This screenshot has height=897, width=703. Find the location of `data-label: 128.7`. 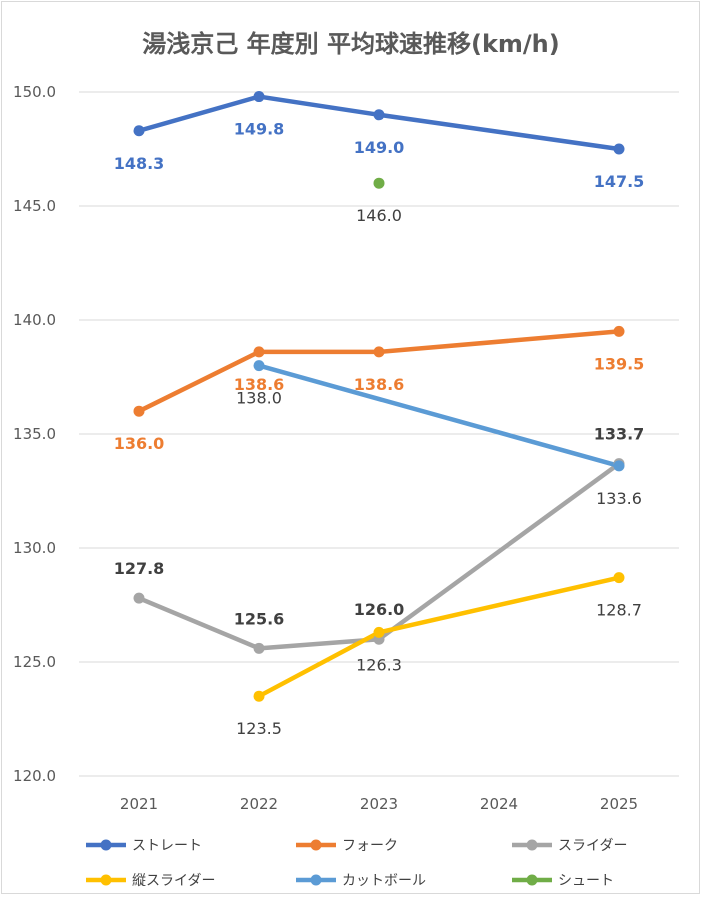

data-label: 128.7 is located at coordinates (619, 610).